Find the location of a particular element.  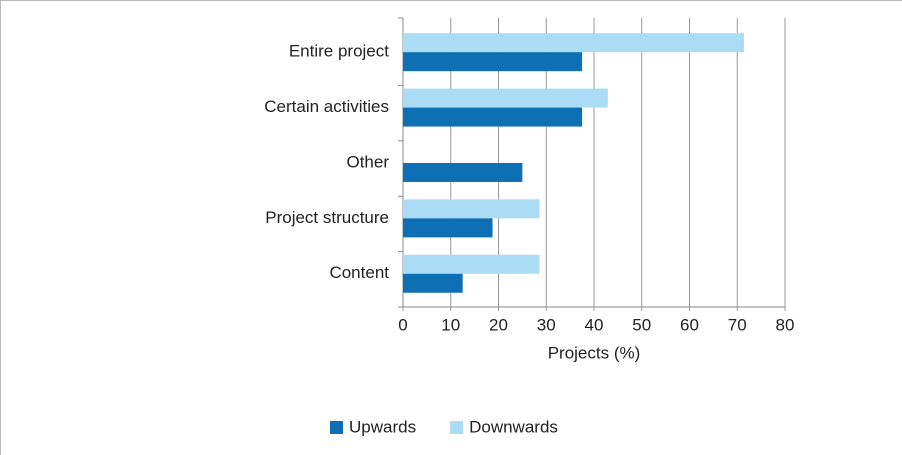

y-tick-label: Content is located at coordinates (359, 272).